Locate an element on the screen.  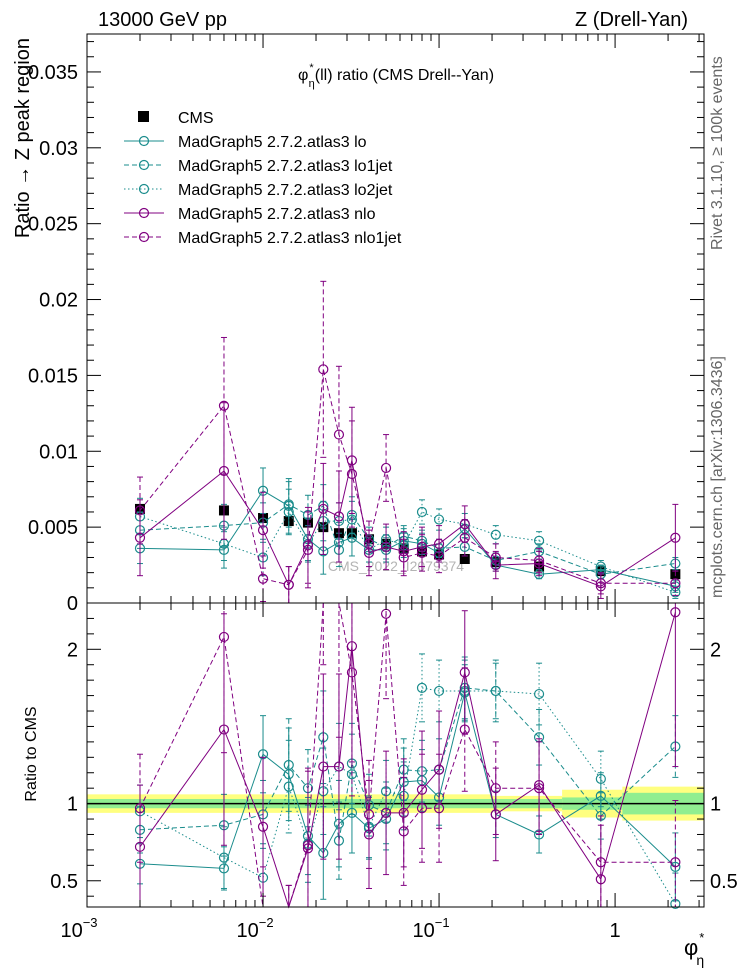
header-right: Z (Drell-Yan) is located at coordinates (631, 20).